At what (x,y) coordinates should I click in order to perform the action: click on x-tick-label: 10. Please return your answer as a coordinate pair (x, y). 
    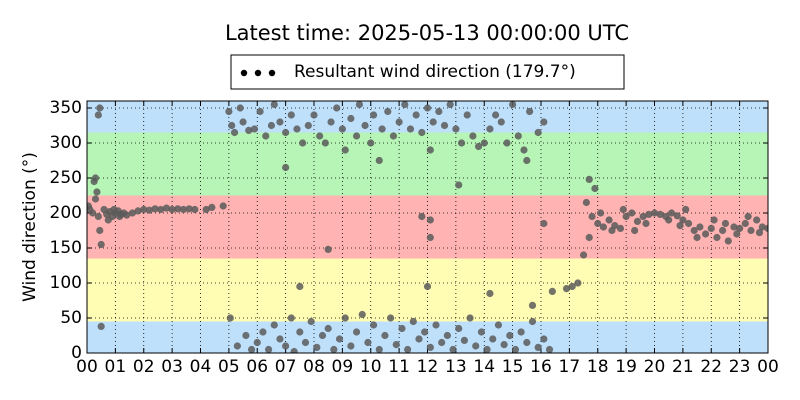
    Looking at the image, I should click on (371, 367).